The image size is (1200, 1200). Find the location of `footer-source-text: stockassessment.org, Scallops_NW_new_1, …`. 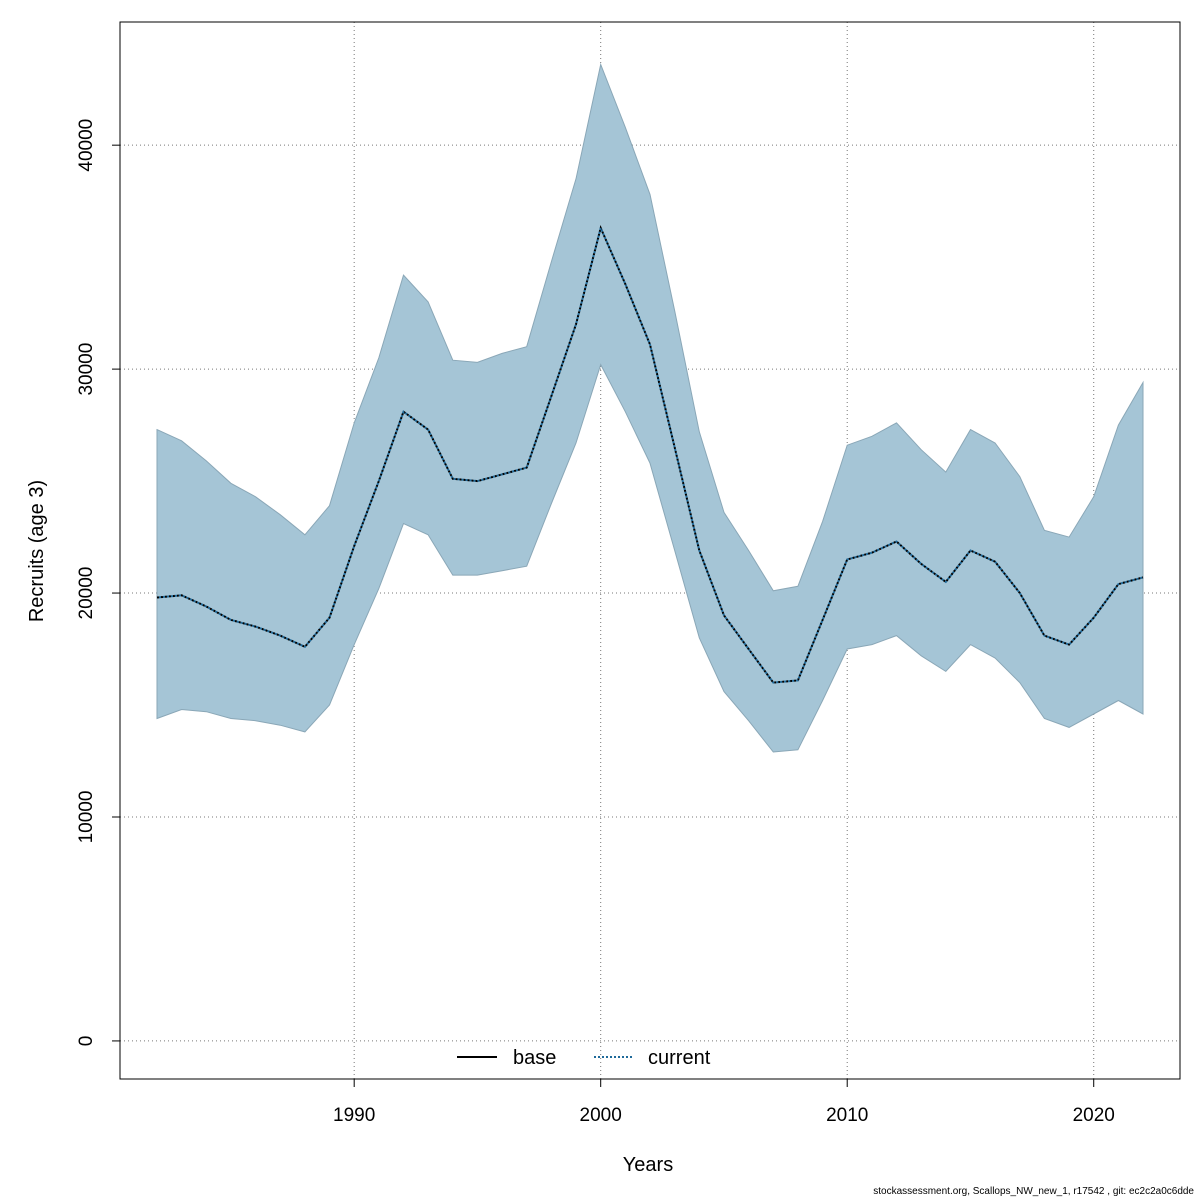

footer-source-text: stockassessment.org, Scallops_NW_new_1, … is located at coordinates (1033, 1191).